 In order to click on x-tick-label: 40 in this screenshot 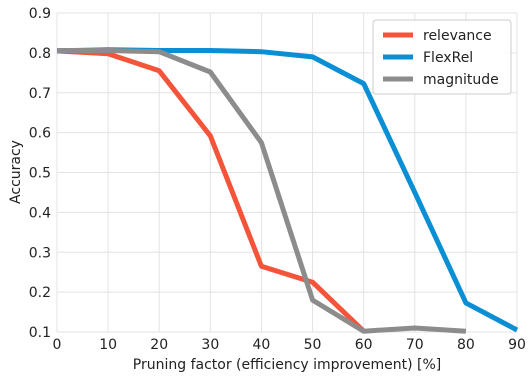, I will do `click(262, 345)`.